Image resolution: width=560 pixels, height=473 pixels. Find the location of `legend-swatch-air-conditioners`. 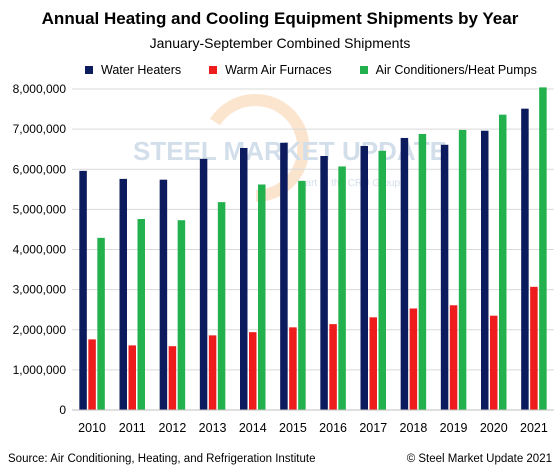

legend-swatch-air-conditioners is located at coordinates (363, 70).